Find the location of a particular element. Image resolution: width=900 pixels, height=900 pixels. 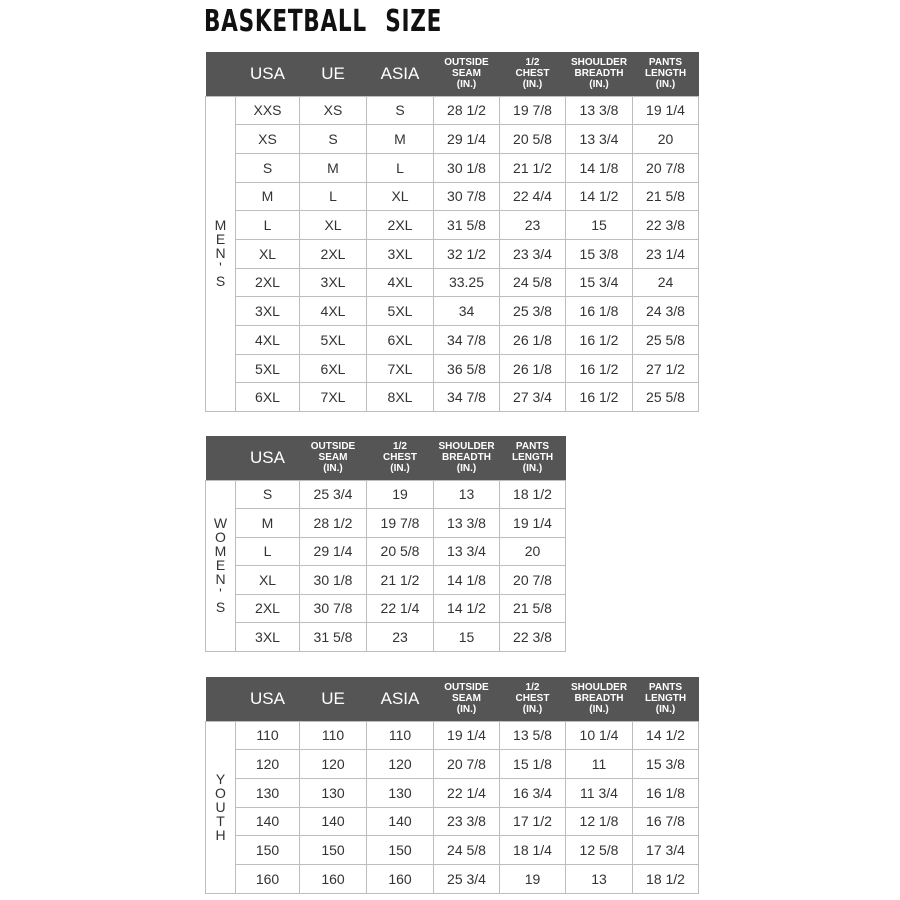

table-cell: 160 is located at coordinates (267, 878).